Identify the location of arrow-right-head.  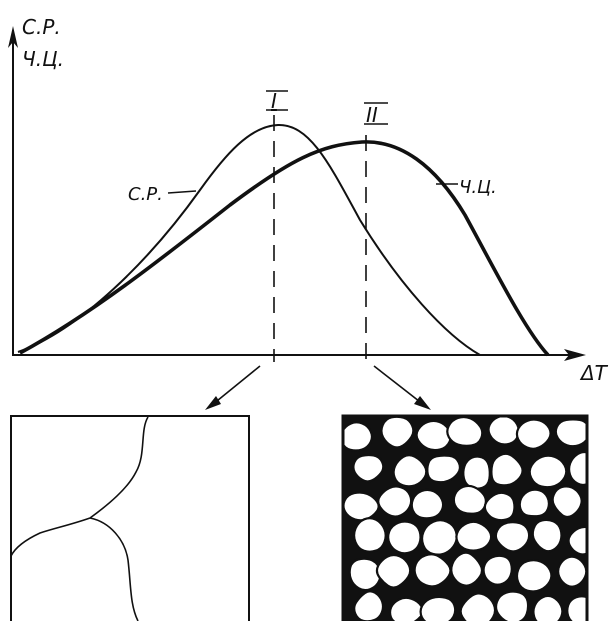
(422, 403).